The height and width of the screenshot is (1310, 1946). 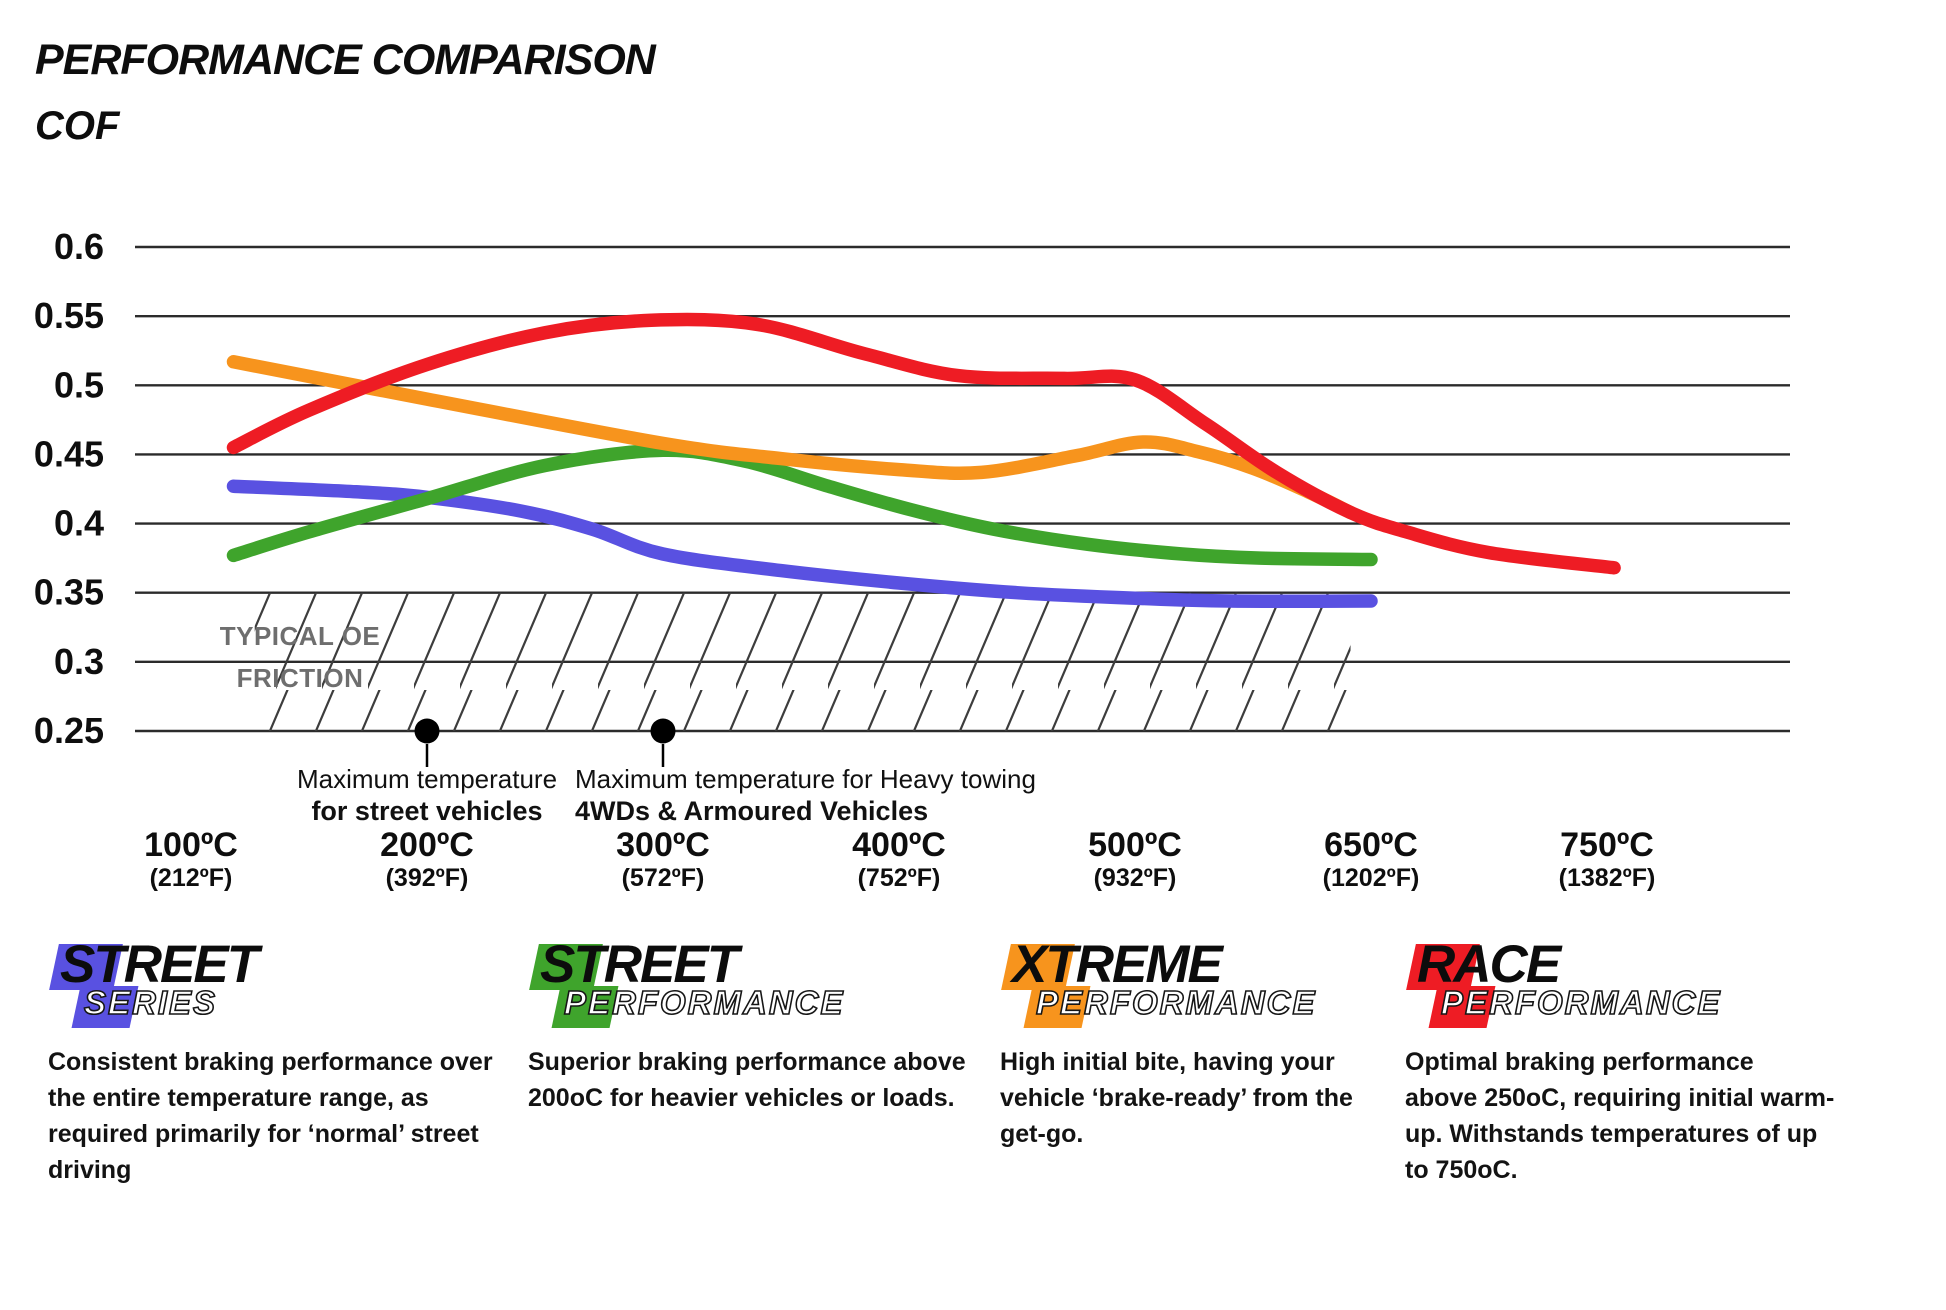 I want to click on x-tick-label-c: 650ºC, so click(x=1371, y=845).